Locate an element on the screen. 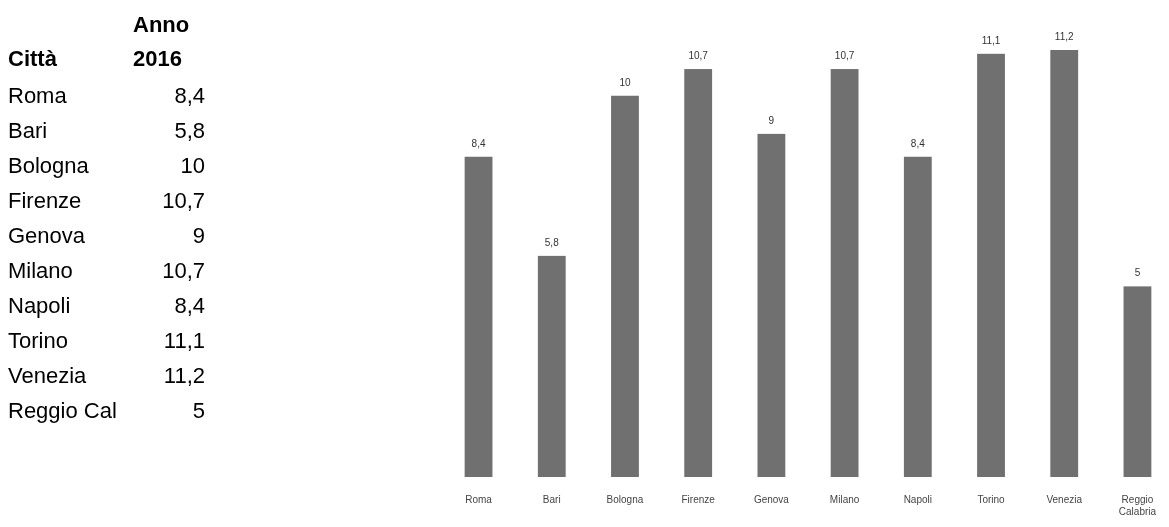 Image resolution: width=1169 pixels, height=527 pixels. x-tick-label: Bologna is located at coordinates (625, 499).